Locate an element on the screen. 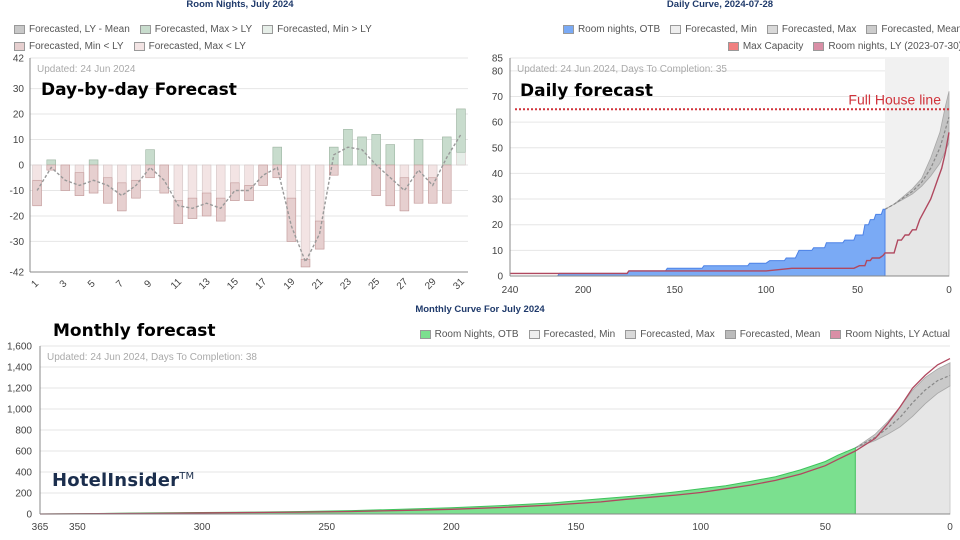 The height and width of the screenshot is (540, 960). y-tick-label: -30 is located at coordinates (17, 242).